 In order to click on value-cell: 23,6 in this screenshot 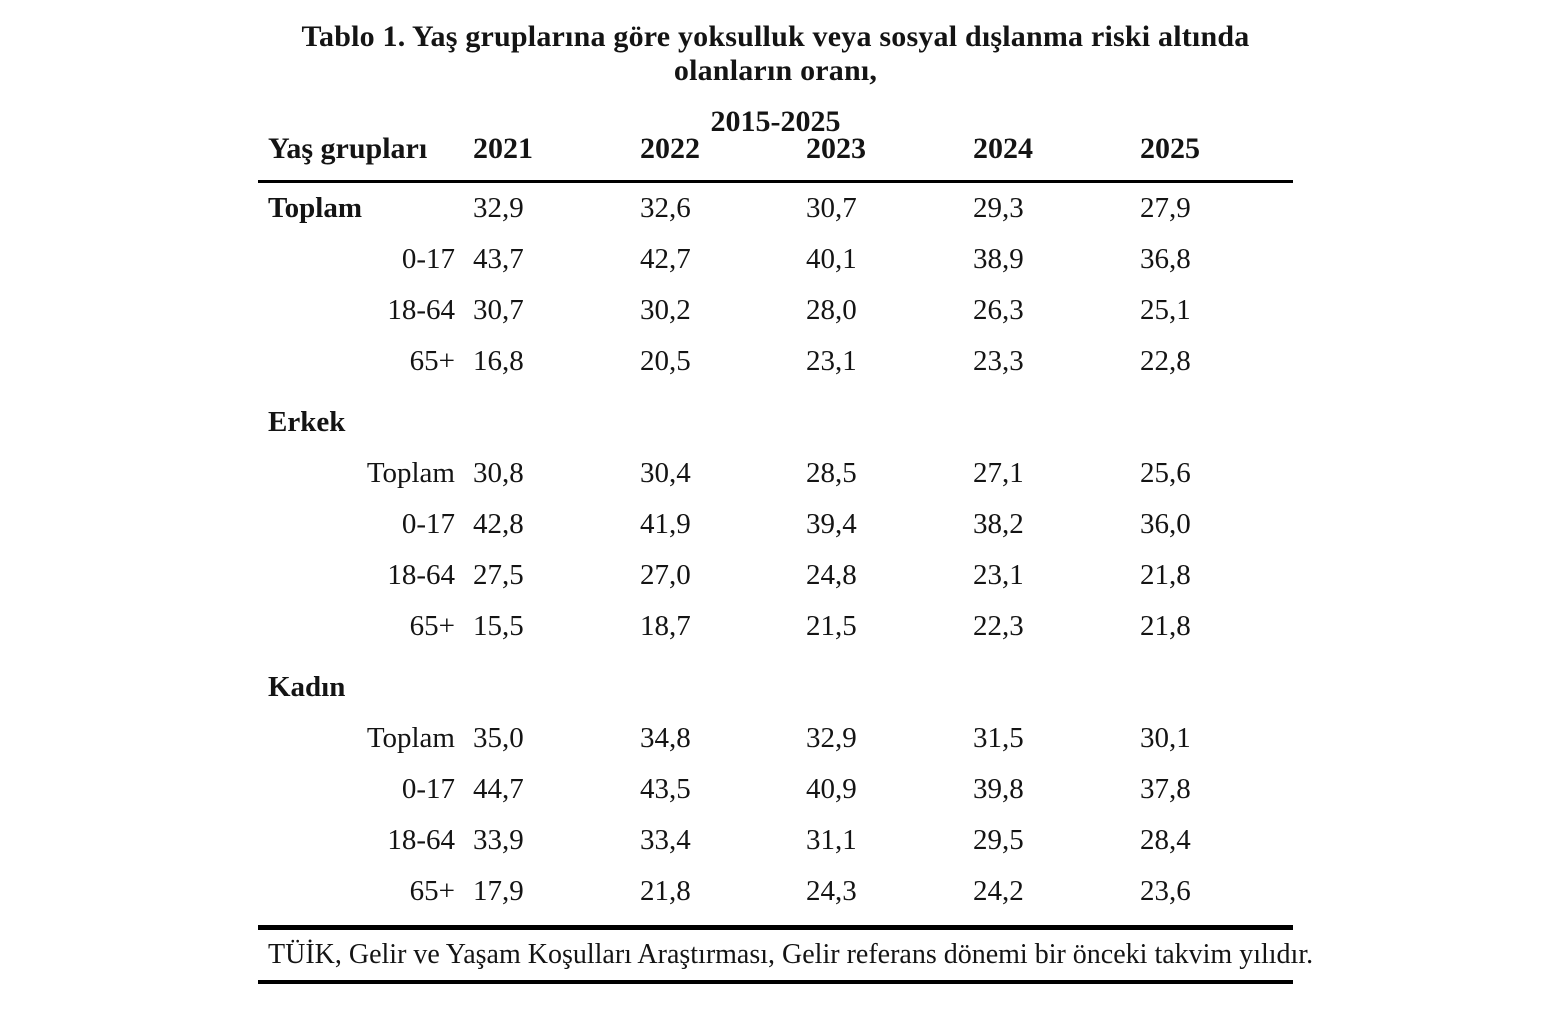, I will do `click(1165, 891)`.